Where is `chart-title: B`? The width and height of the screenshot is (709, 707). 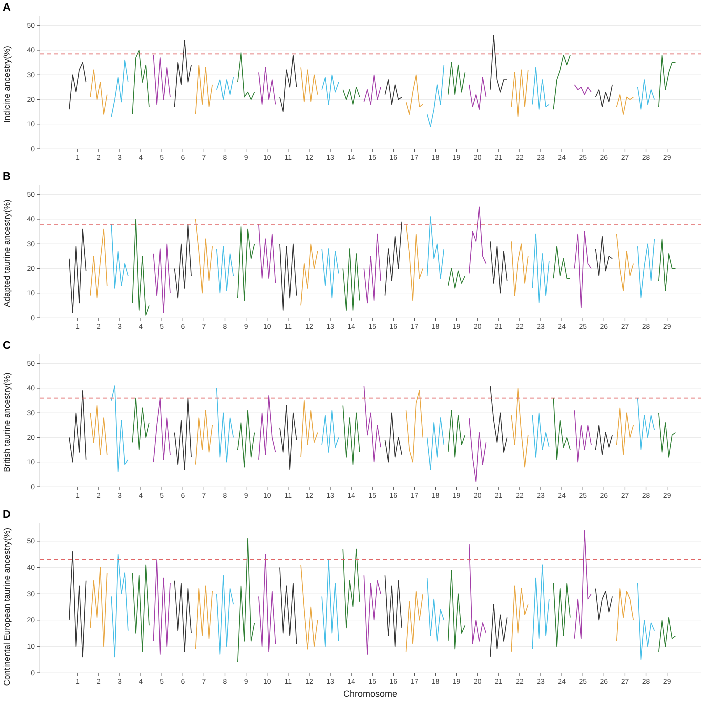
chart-title: B is located at coordinates (7, 177).